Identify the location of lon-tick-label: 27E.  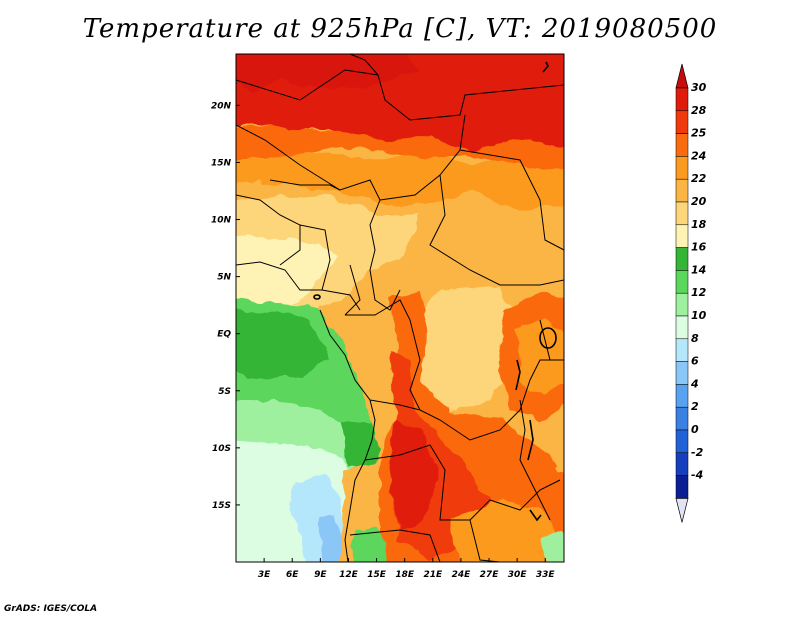
(490, 575).